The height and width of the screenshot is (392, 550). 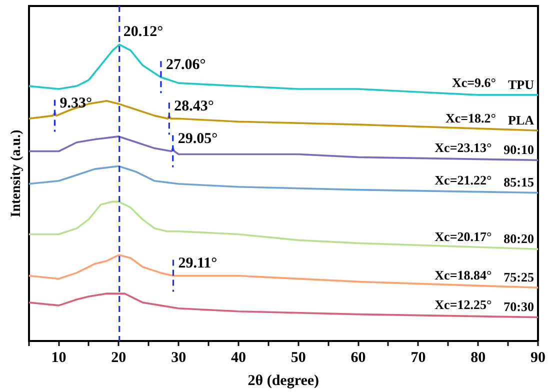 What do you see at coordinates (519, 238) in the screenshot?
I see `series-label: 80:20` at bounding box center [519, 238].